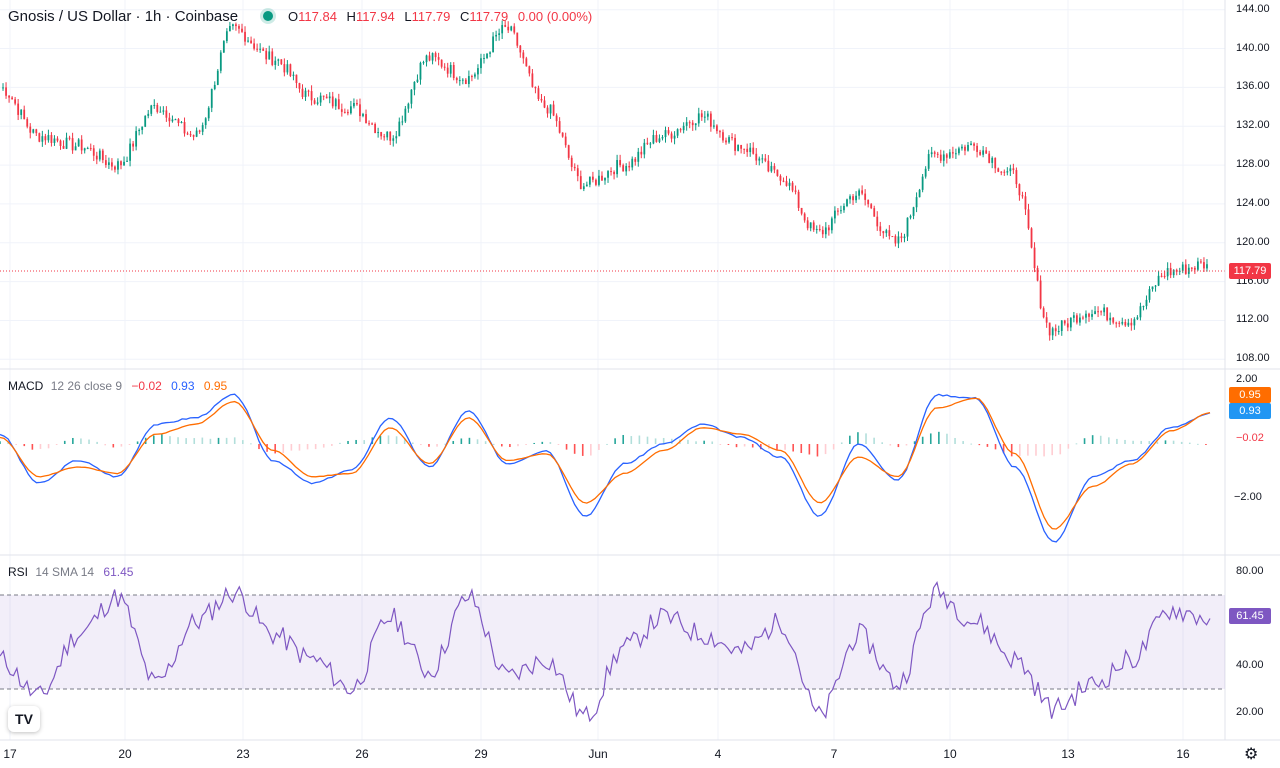  I want to click on gear-icon: ⚙, so click(1251, 754).